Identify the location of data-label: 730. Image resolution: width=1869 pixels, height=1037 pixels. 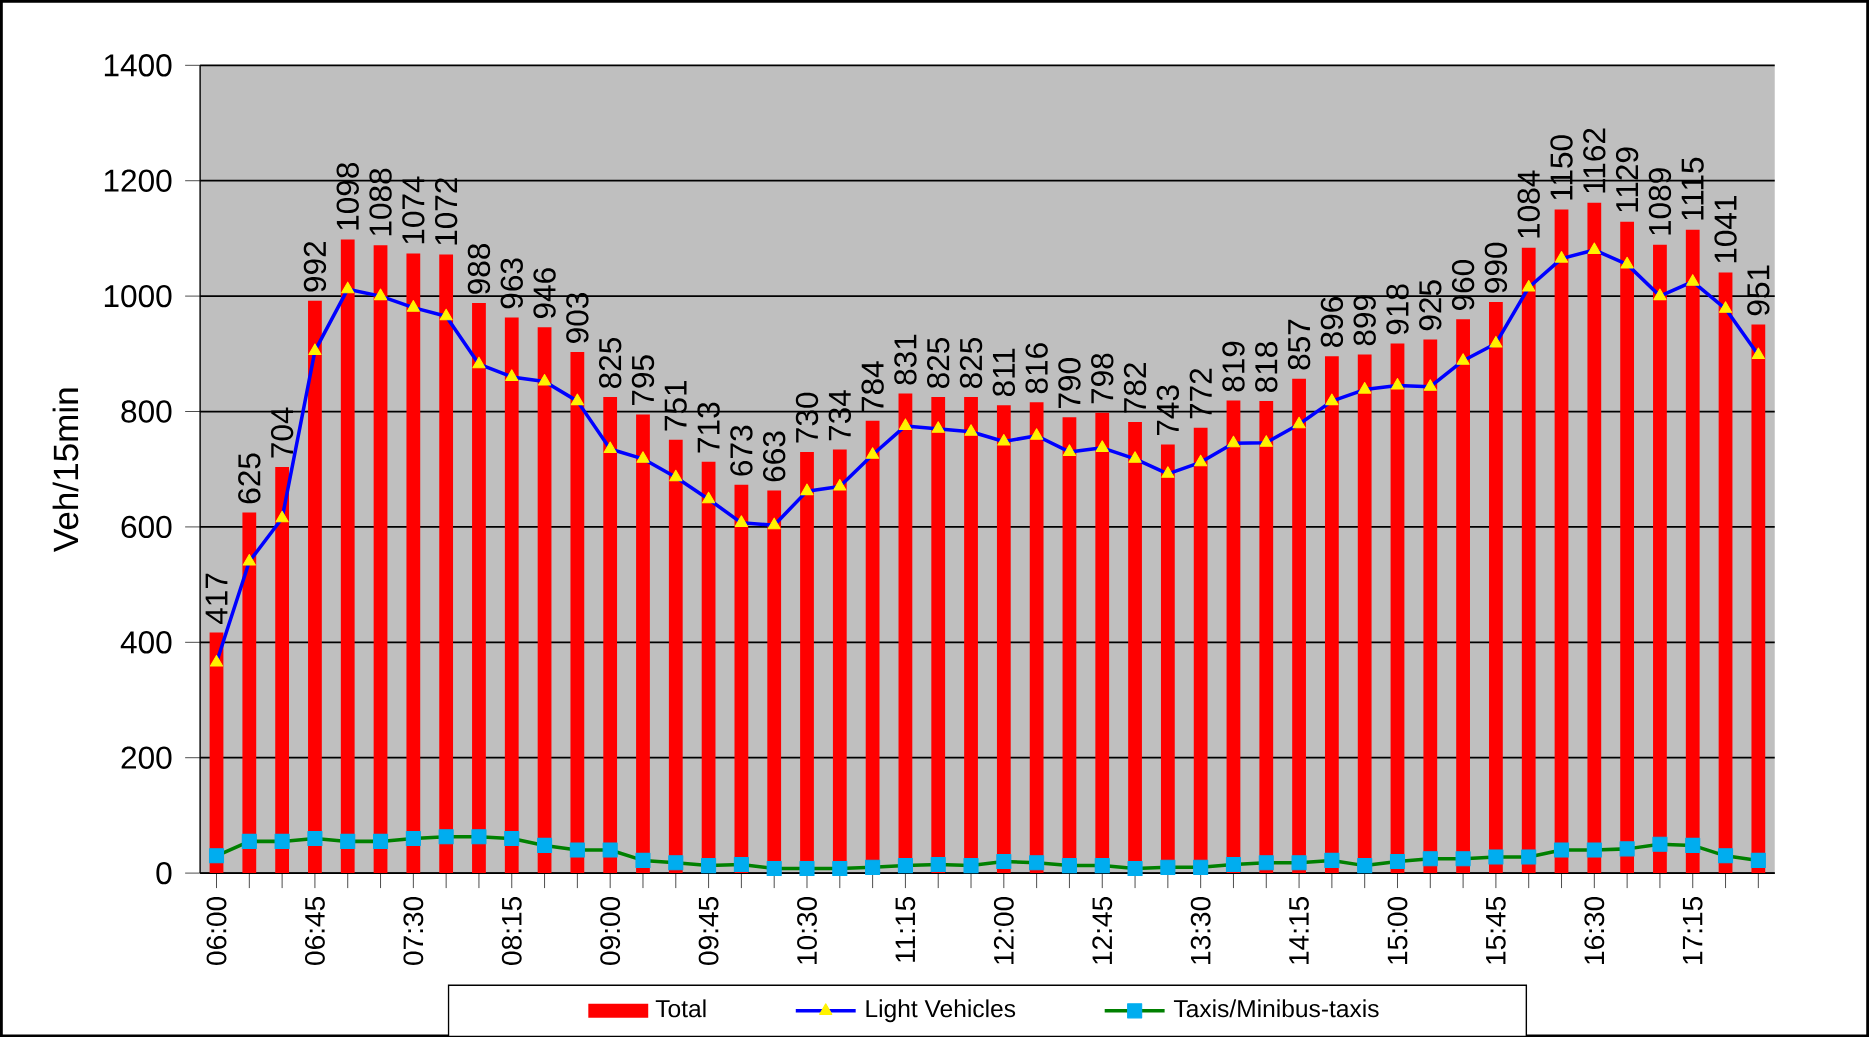
(807, 417).